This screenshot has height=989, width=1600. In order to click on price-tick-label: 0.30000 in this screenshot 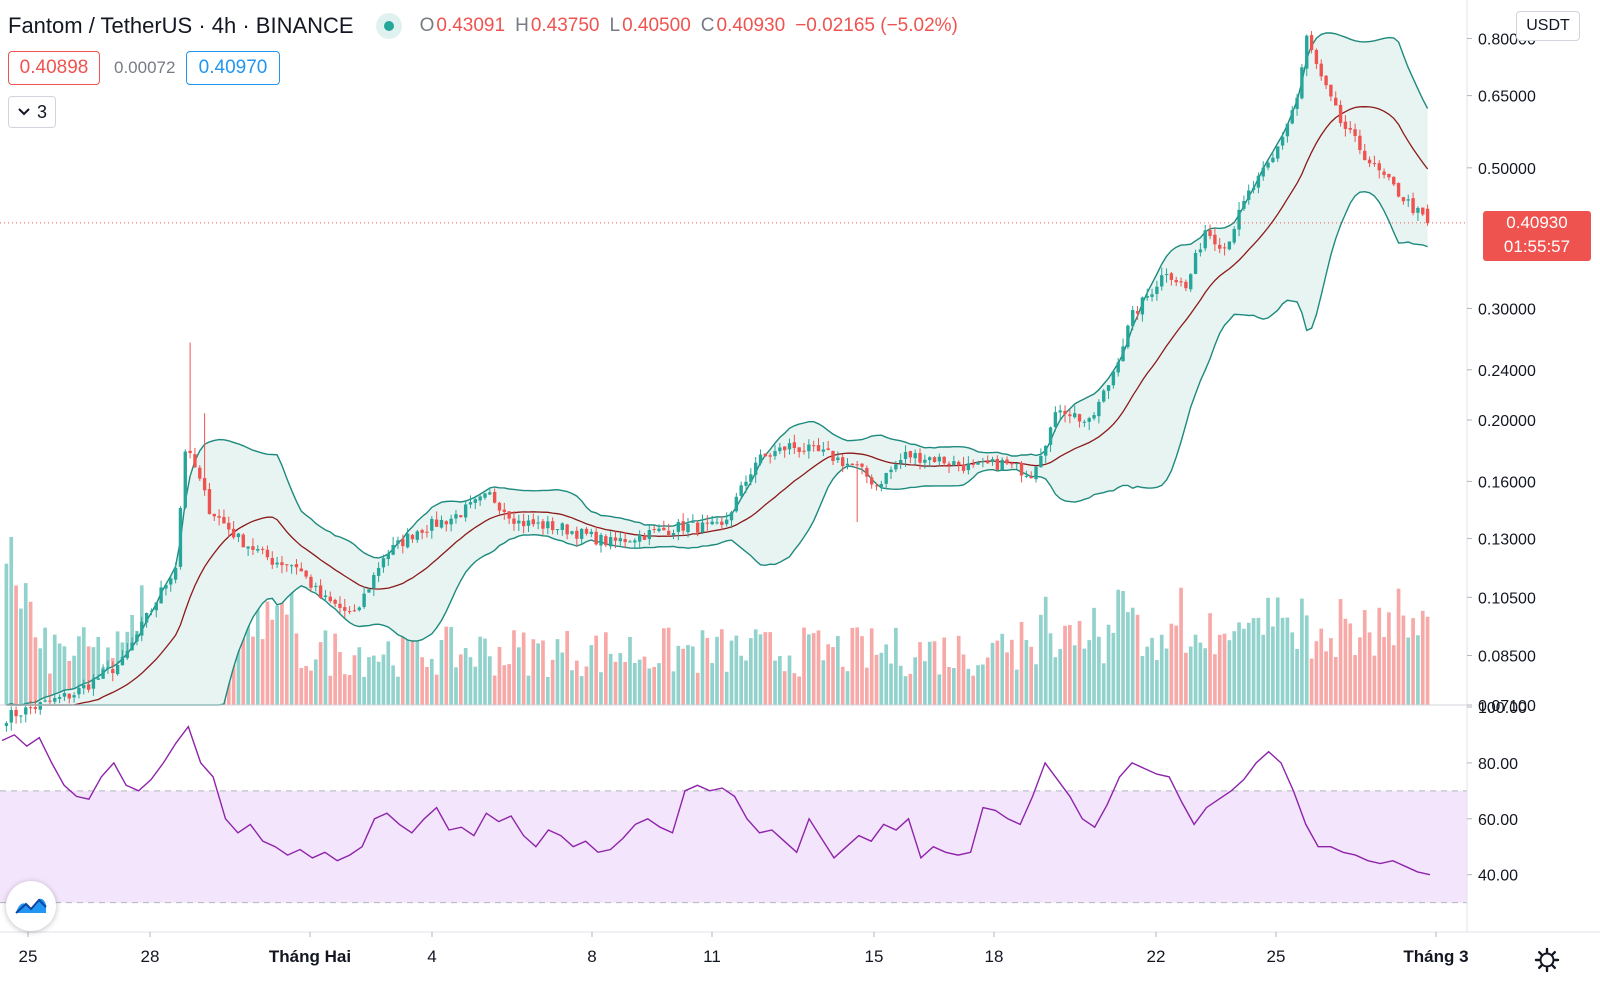, I will do `click(1507, 309)`.